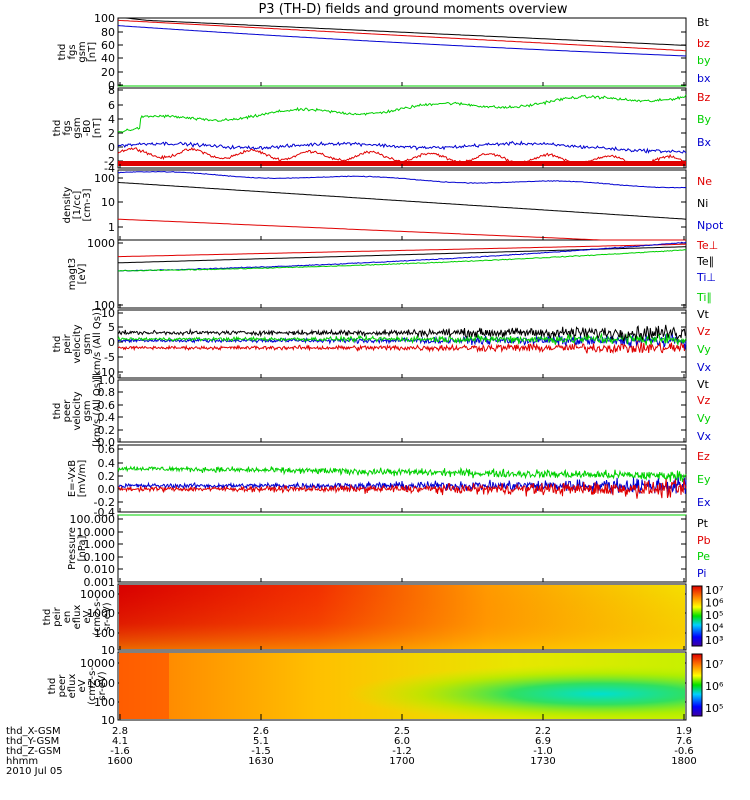 The height and width of the screenshot is (800, 750). What do you see at coordinates (703, 43) in the screenshot?
I see `legend-fgs-bz: bz` at bounding box center [703, 43].